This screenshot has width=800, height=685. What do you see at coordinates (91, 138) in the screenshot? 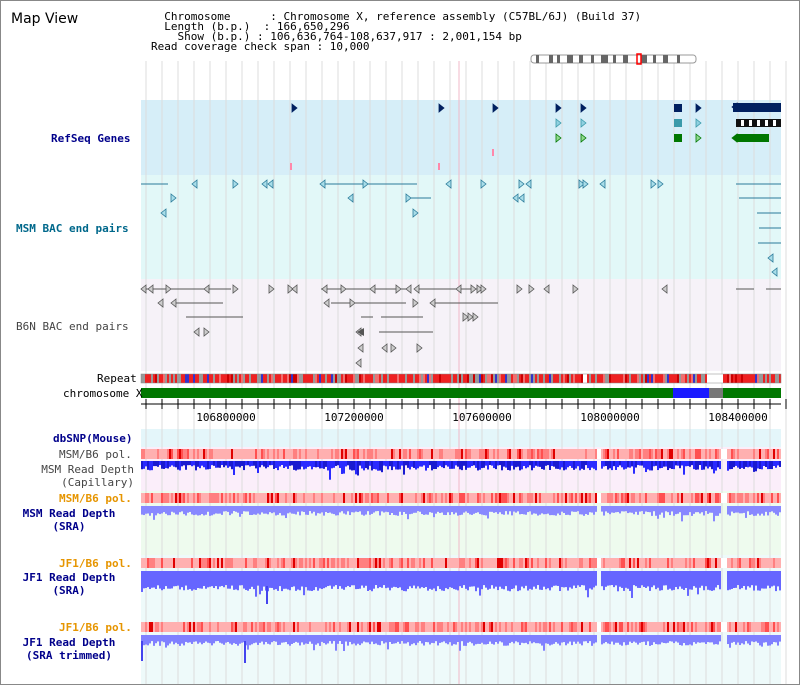
I see `track-label-refseq: RefSeq Genes` at bounding box center [91, 138].